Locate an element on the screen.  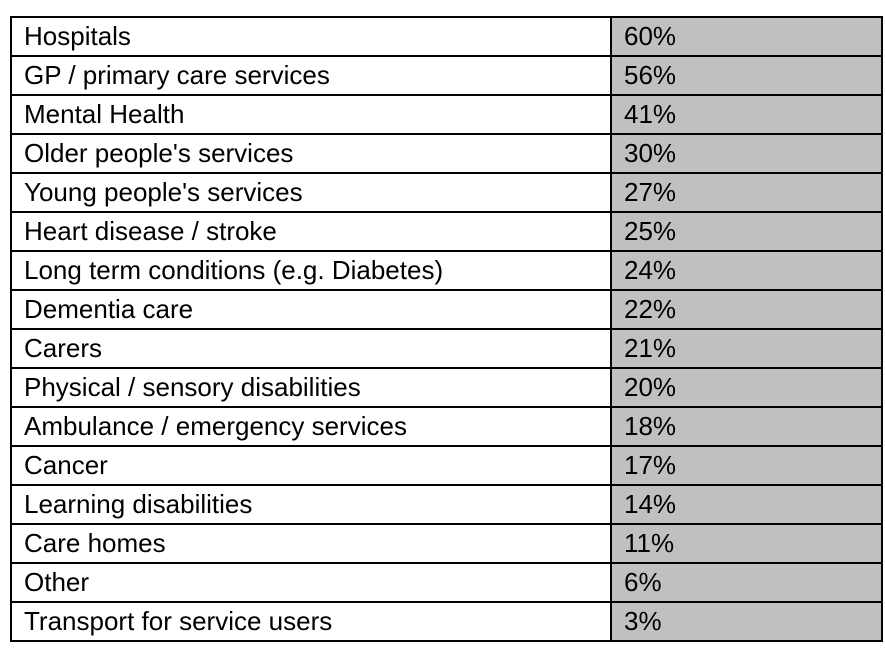
row-label: Carers is located at coordinates (311, 348).